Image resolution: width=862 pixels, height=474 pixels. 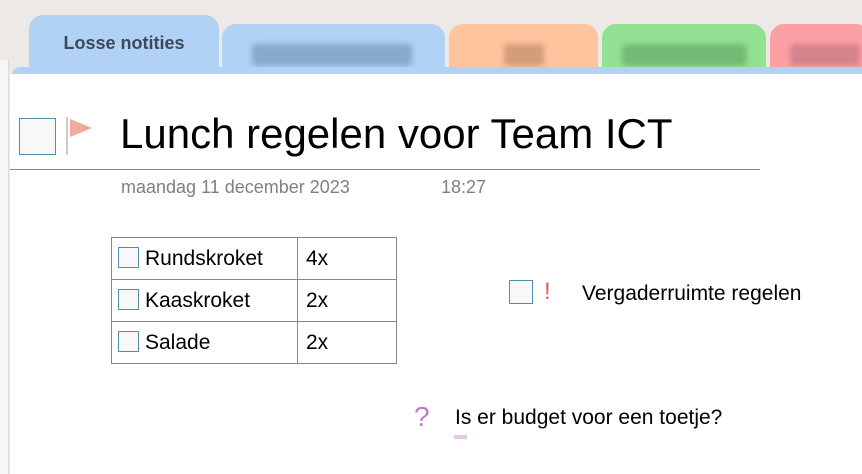 What do you see at coordinates (692, 293) in the screenshot?
I see `todo-text: Vergaderruimte regelen` at bounding box center [692, 293].